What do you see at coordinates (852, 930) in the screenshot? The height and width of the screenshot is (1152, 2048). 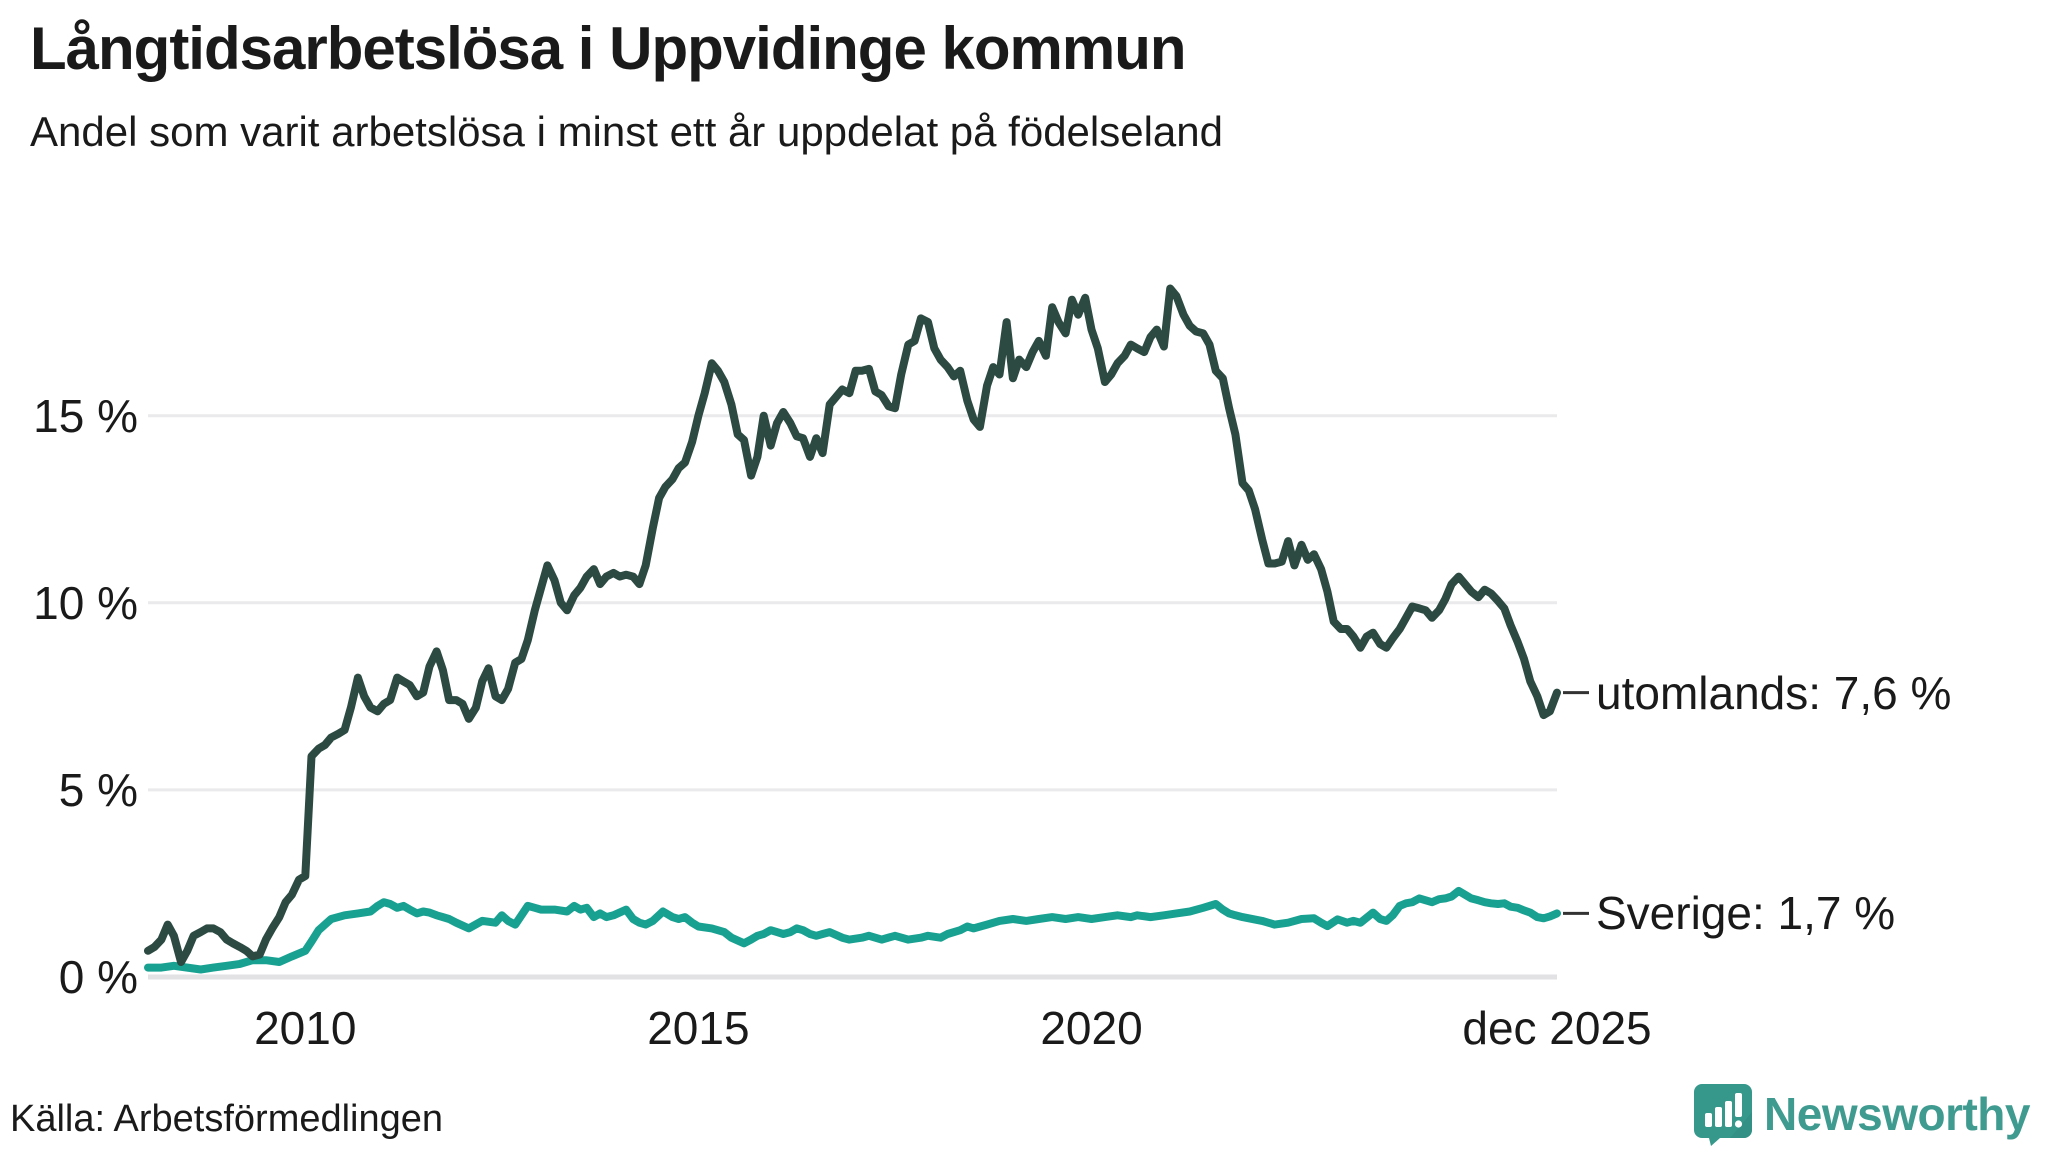 I see `line-sverige` at bounding box center [852, 930].